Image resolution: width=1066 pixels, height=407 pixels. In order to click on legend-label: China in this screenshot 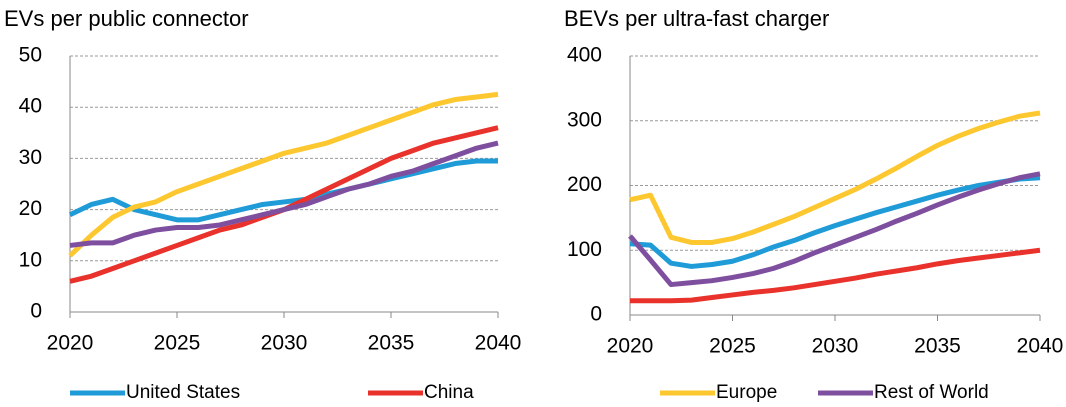, I will do `click(449, 392)`.